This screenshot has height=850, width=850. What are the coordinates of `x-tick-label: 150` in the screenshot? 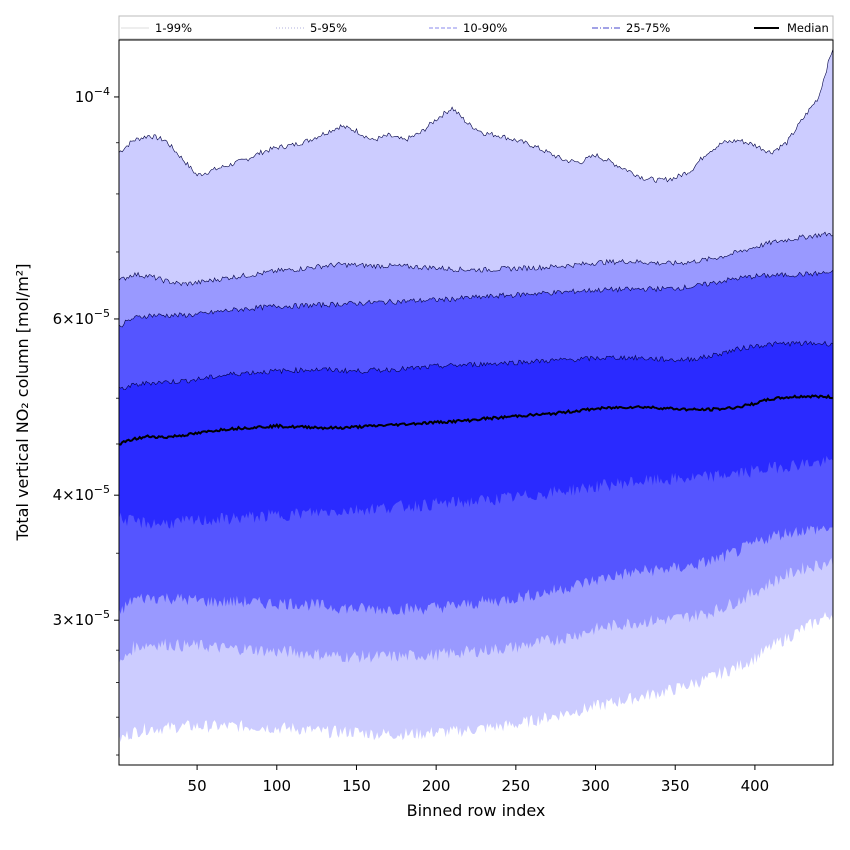 It's located at (356, 786).